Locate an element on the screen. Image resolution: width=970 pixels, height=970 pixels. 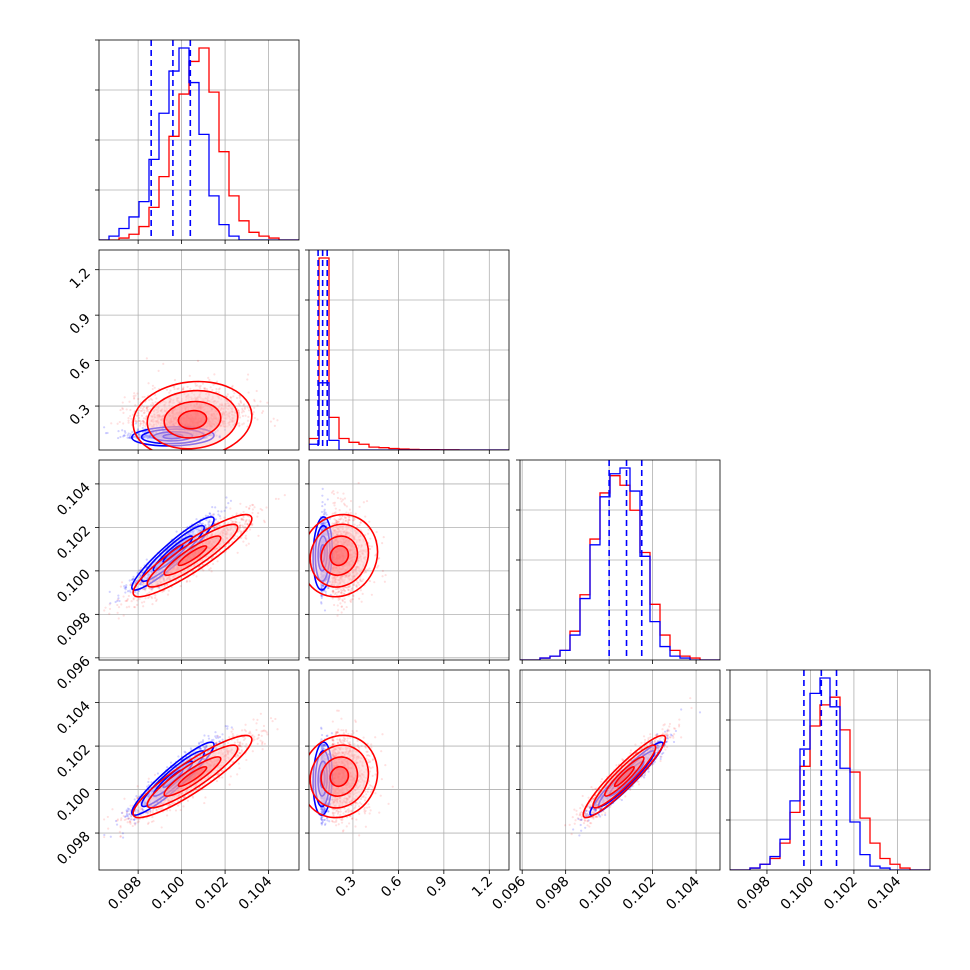
y-tick-label: 0.102 is located at coordinates (74, 543).